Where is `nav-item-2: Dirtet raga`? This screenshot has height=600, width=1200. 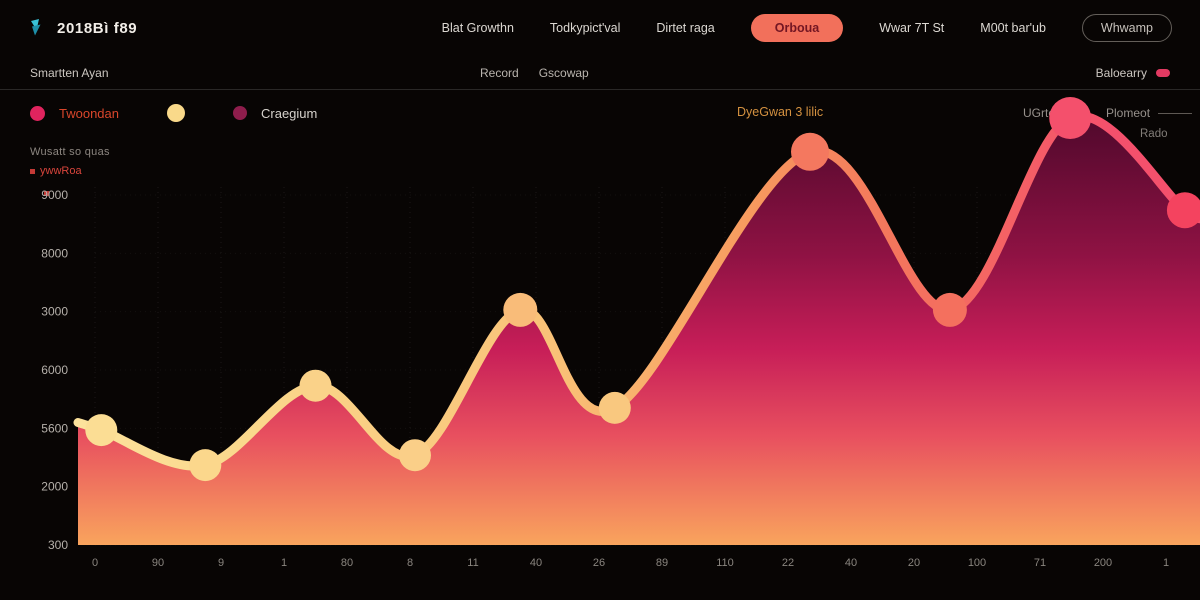 nav-item-2: Dirtet raga is located at coordinates (685, 28).